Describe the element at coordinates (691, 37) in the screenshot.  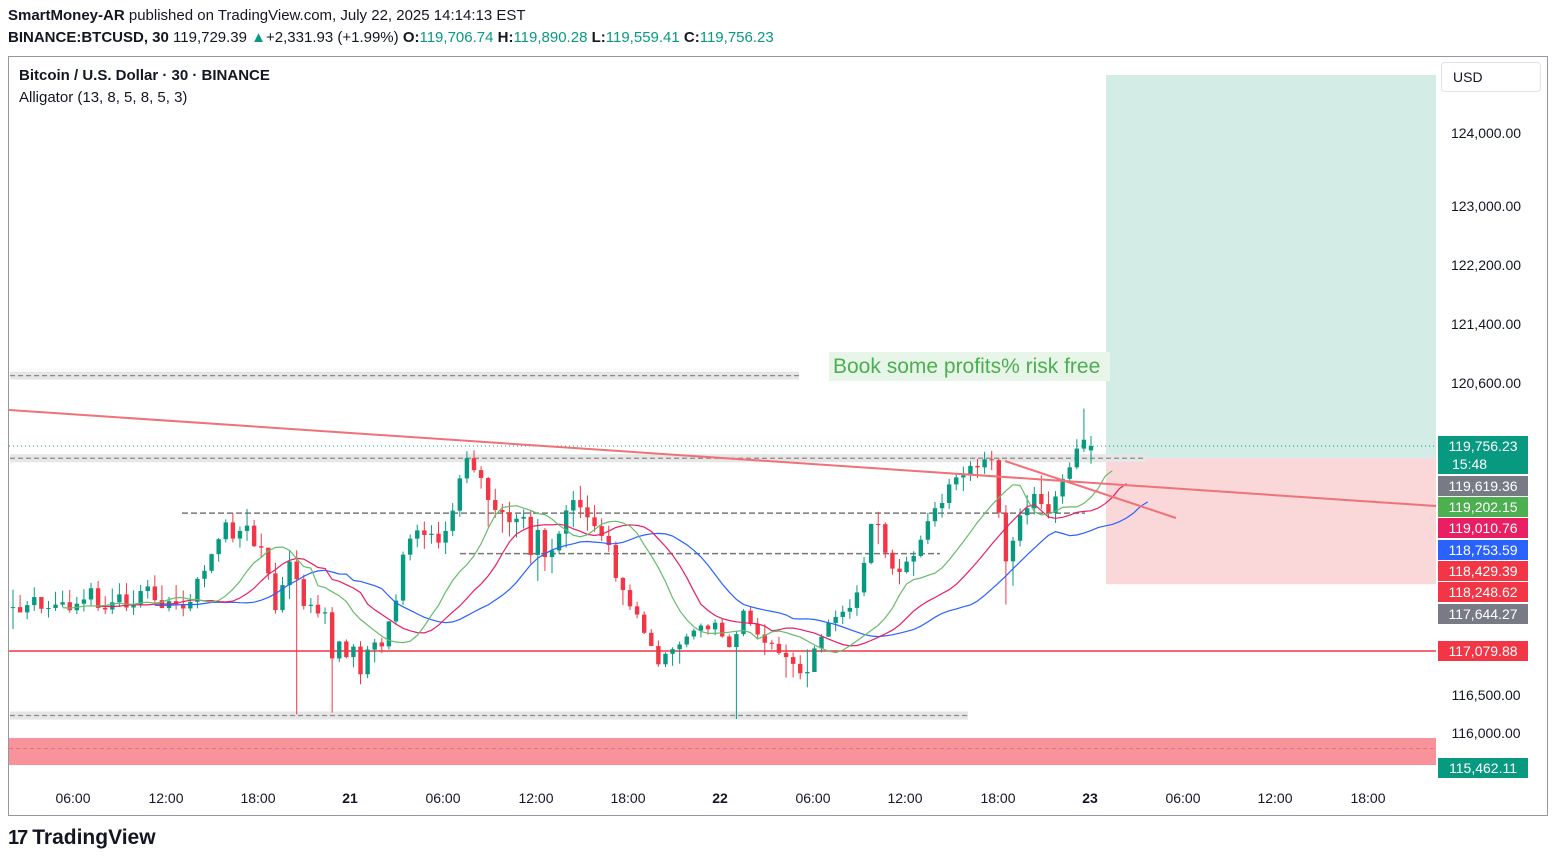
I see `close-label: C:` at that location.